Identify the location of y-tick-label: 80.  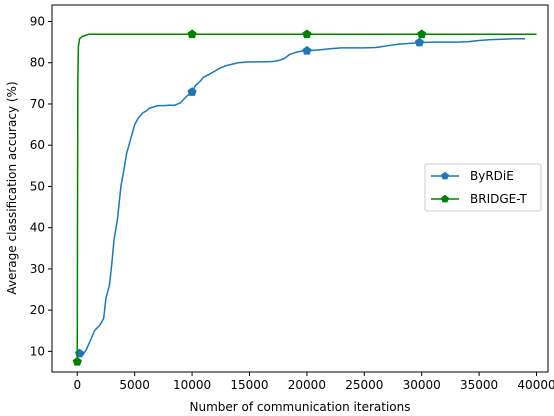
(37, 63).